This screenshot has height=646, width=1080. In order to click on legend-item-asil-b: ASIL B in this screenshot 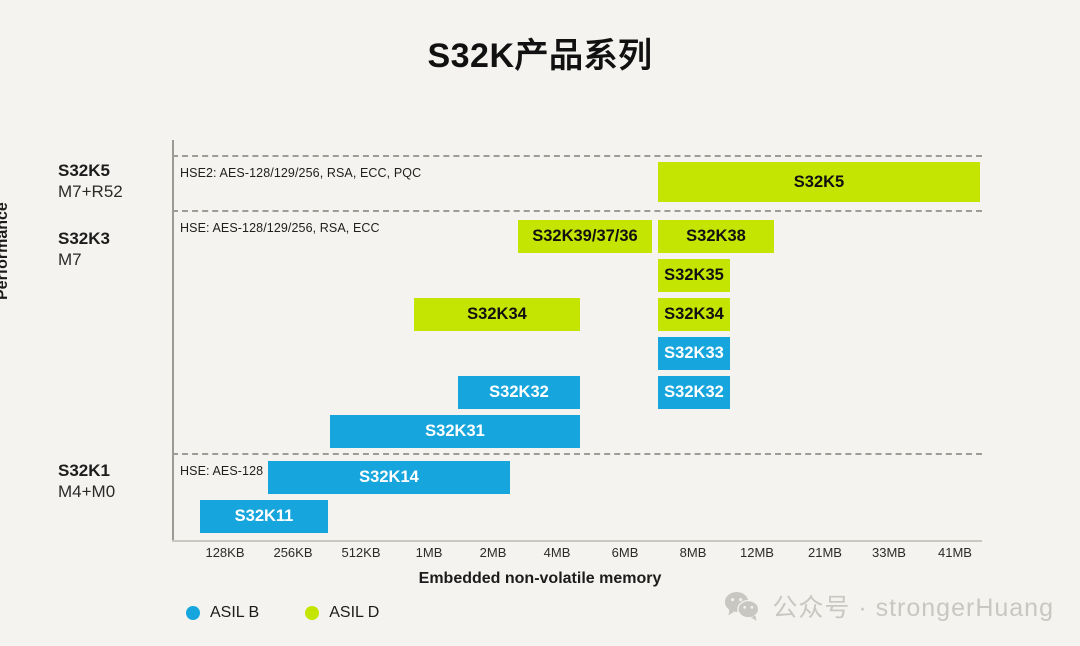, I will do `click(222, 613)`.